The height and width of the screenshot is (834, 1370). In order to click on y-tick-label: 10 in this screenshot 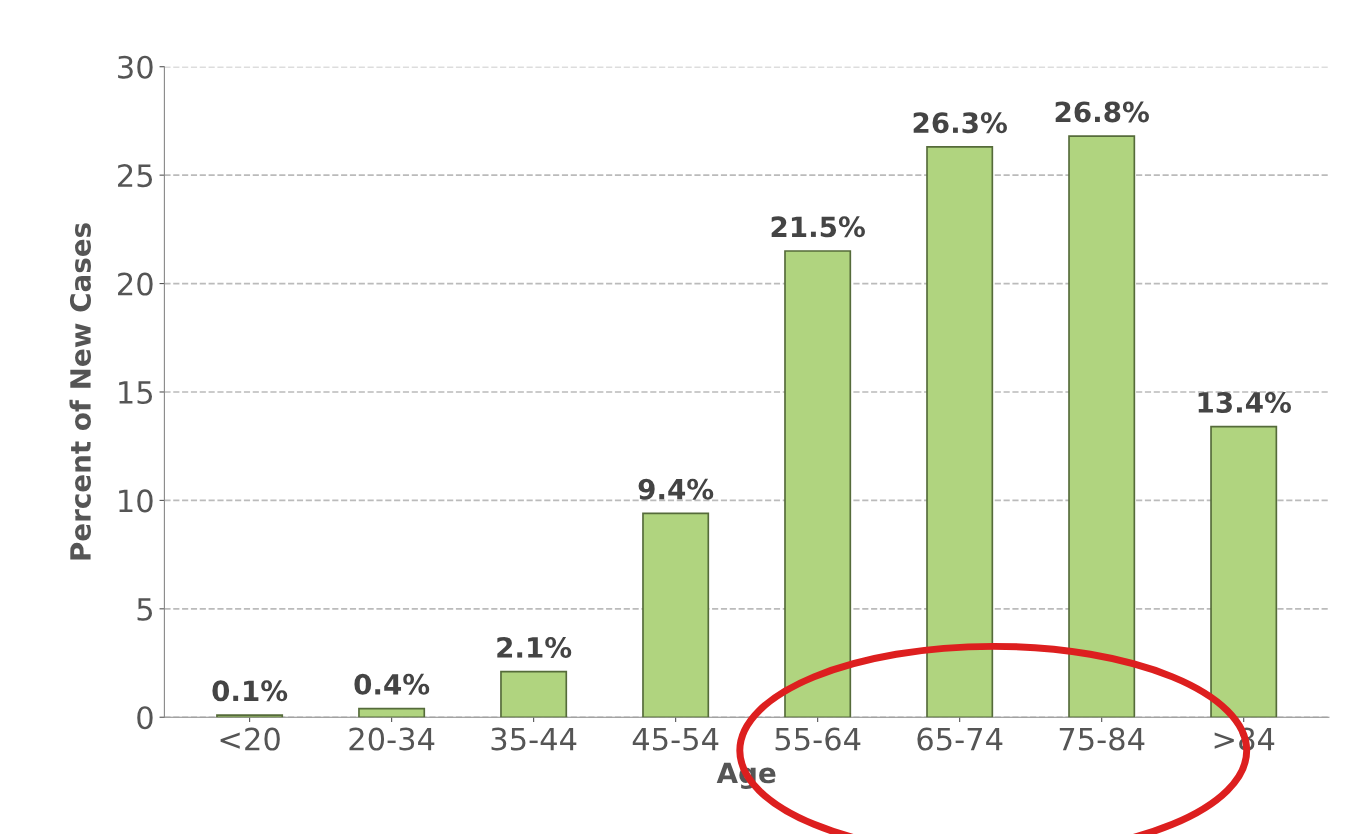, I will do `click(136, 501)`.